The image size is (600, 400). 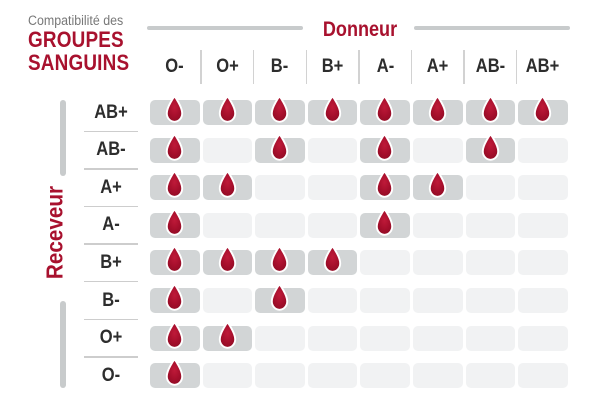 What do you see at coordinates (76, 39) in the screenshot?
I see `title-line1: GROUPES` at bounding box center [76, 39].